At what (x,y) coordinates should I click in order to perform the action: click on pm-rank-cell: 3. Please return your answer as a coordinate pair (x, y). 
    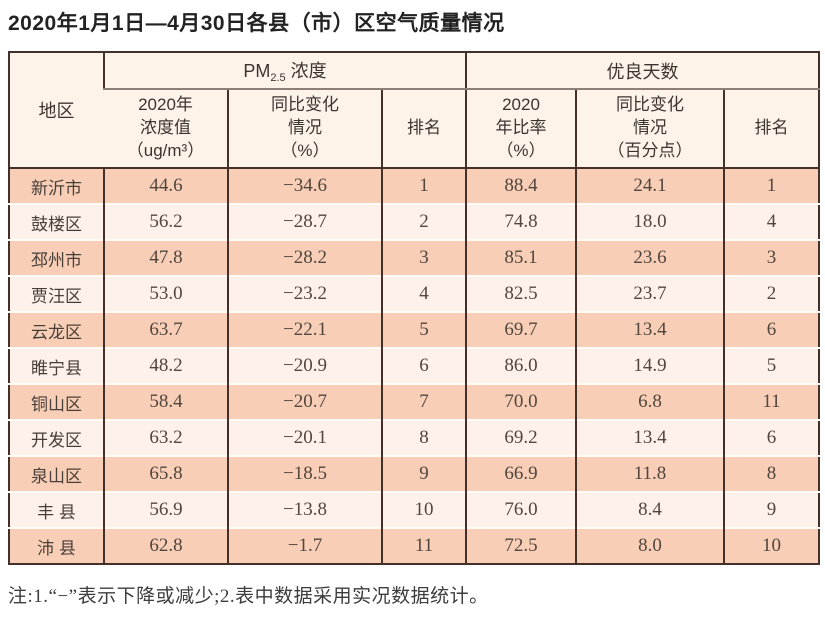
    Looking at the image, I should click on (423, 258).